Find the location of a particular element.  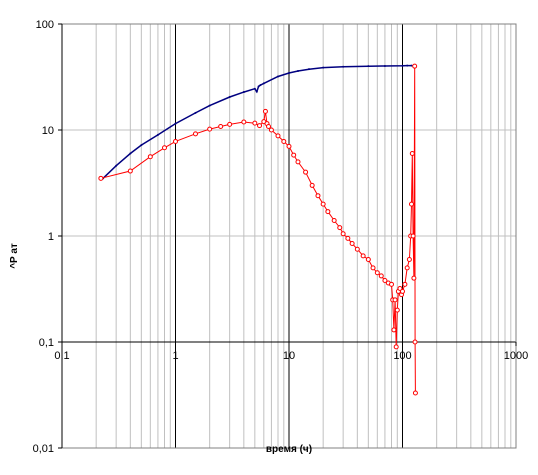

x-tick-label: 10 is located at coordinates (289, 356).